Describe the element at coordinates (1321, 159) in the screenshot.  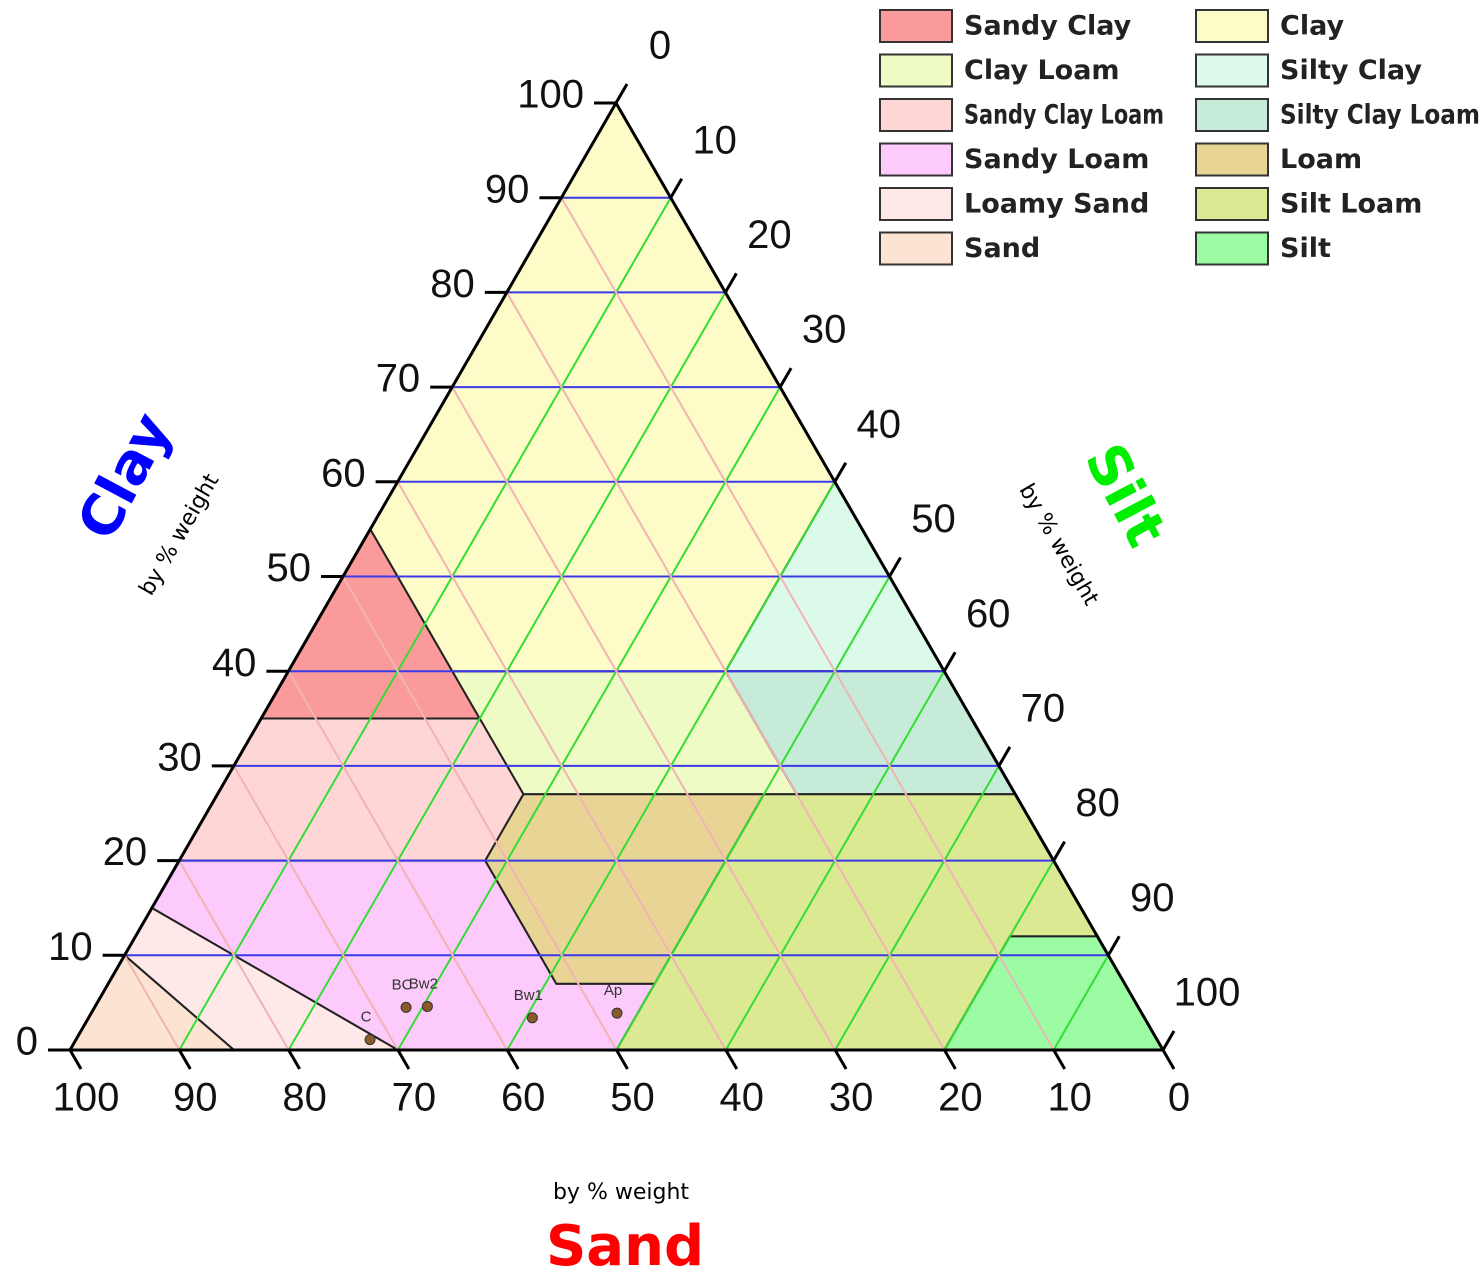
I see `legend-label: Loam` at that location.